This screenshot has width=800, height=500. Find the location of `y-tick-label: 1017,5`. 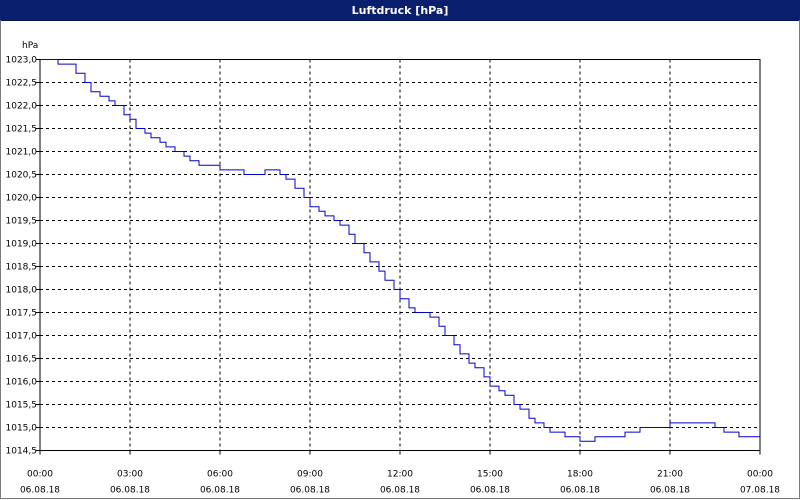

y-tick-label: 1017,5 is located at coordinates (22, 314).